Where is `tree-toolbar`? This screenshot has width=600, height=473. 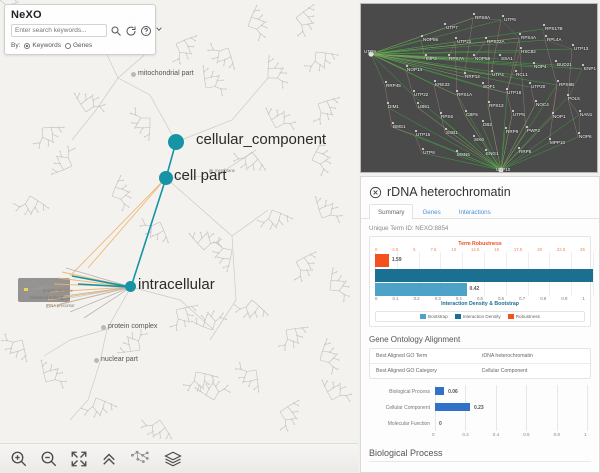
tree-toolbar is located at coordinates (179, 458).